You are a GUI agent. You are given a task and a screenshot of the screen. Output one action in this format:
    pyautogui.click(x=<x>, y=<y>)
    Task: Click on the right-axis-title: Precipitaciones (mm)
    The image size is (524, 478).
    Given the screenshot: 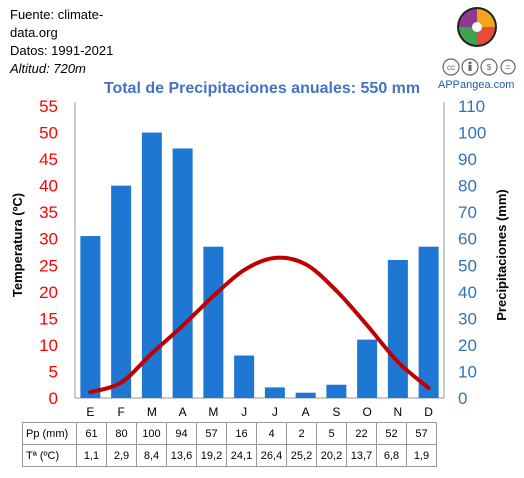 What is the action you would take?
    pyautogui.click(x=501, y=255)
    